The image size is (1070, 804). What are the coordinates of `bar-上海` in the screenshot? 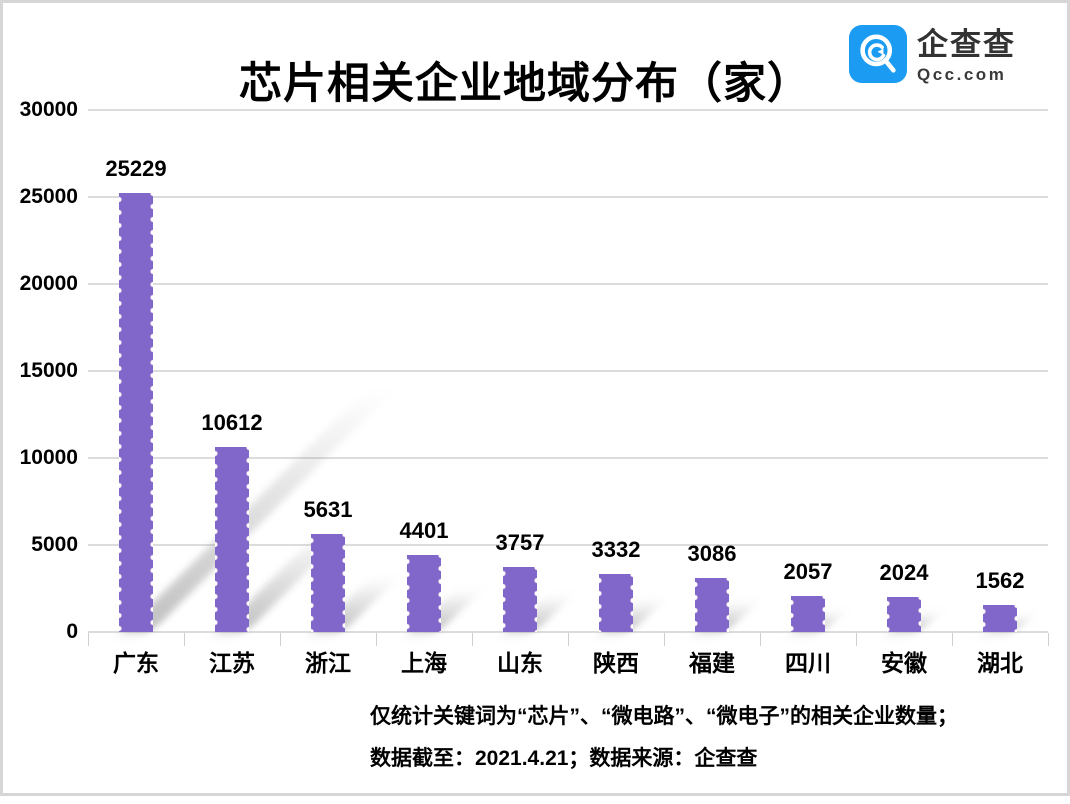 It's located at (424, 593).